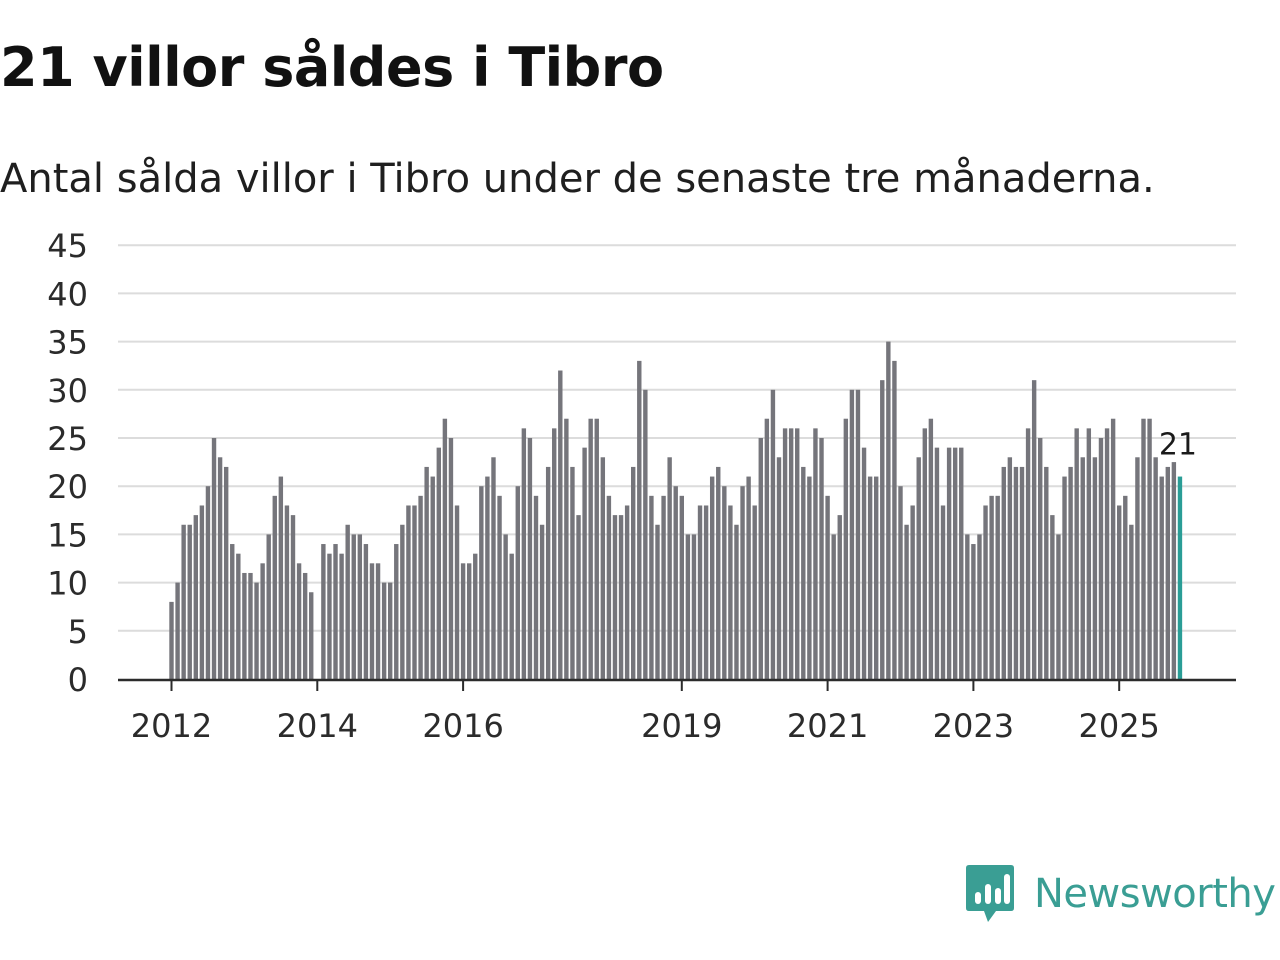 The image size is (1280, 960). What do you see at coordinates (67, 343) in the screenshot?
I see `y-tick-label: 35` at bounding box center [67, 343].